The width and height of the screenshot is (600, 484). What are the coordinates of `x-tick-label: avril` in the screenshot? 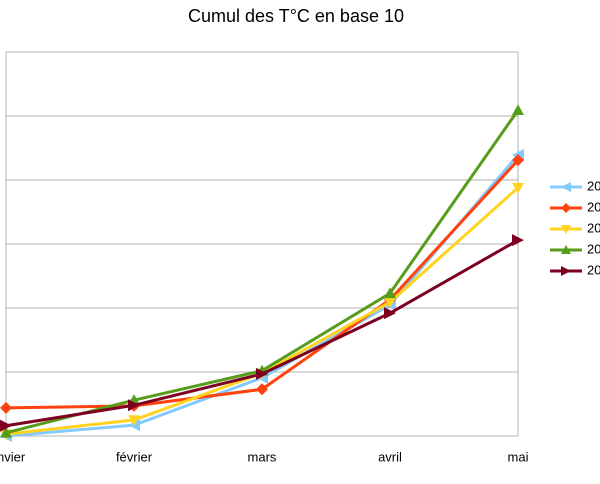 It's located at (390, 456).